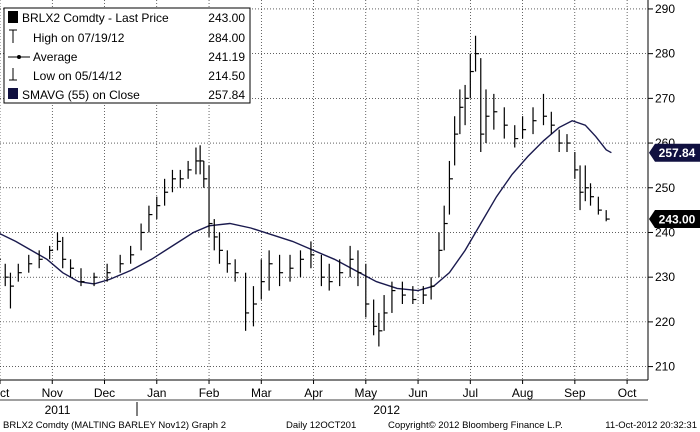 This screenshot has height=432, width=700. I want to click on x-tick-label: May, so click(365, 393).